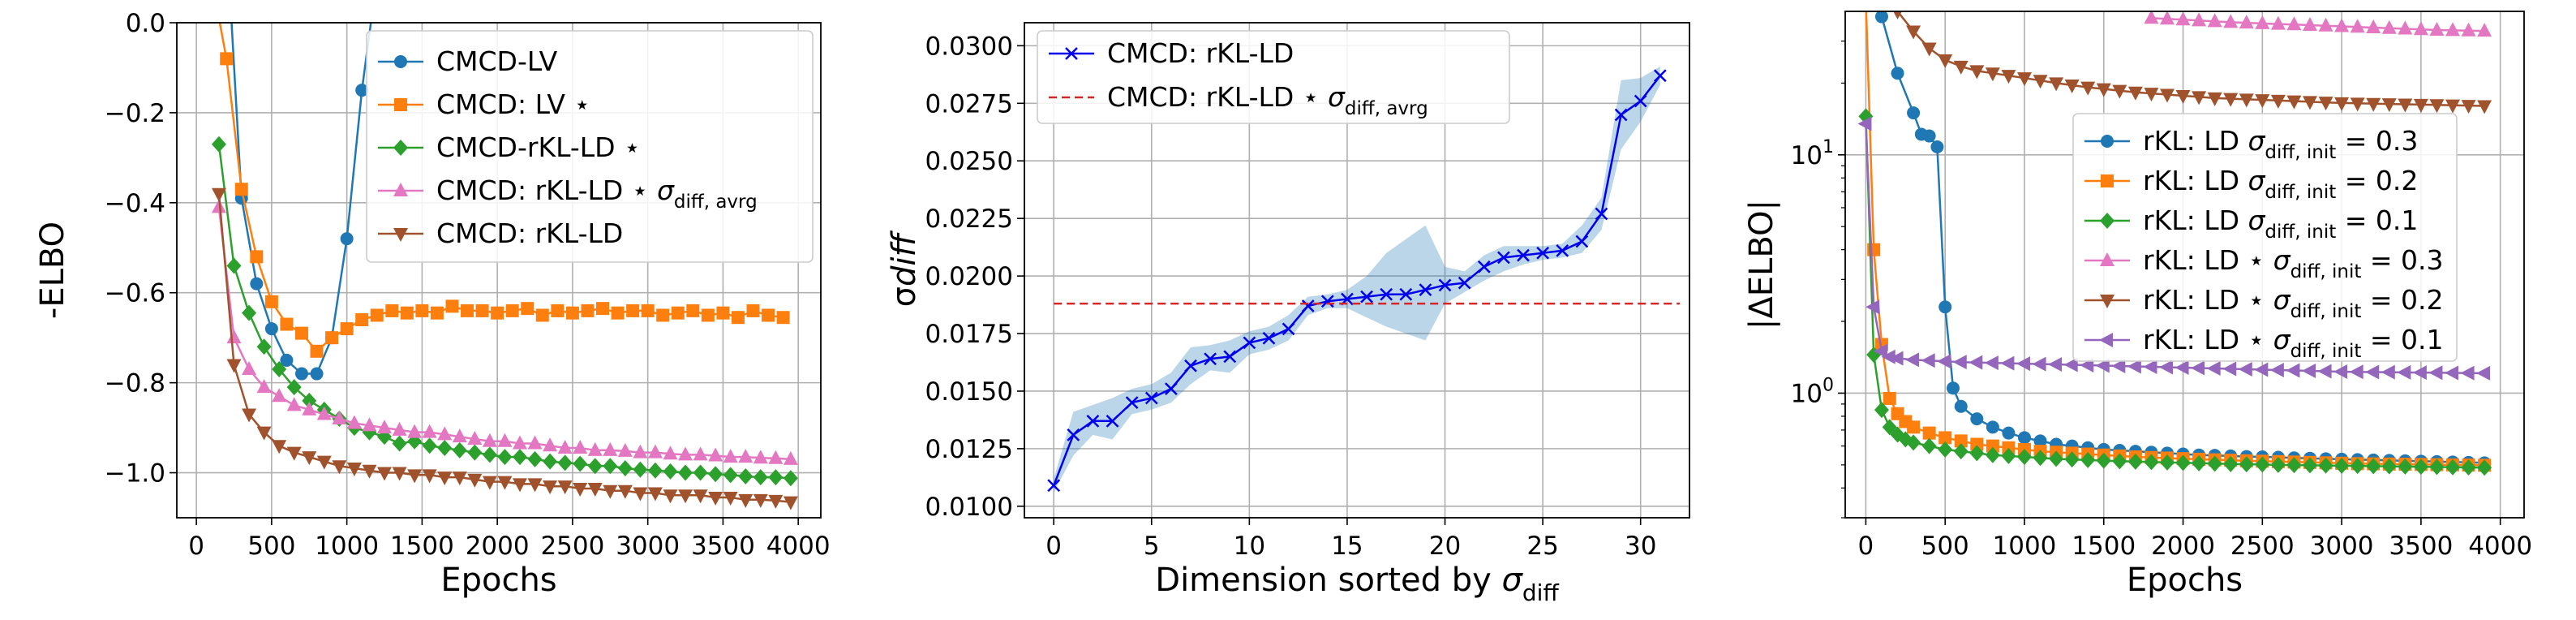 The width and height of the screenshot is (2576, 620). What do you see at coordinates (2195, 141) in the screenshot?
I see `legend-label-part: rKL: LD` at bounding box center [2195, 141].